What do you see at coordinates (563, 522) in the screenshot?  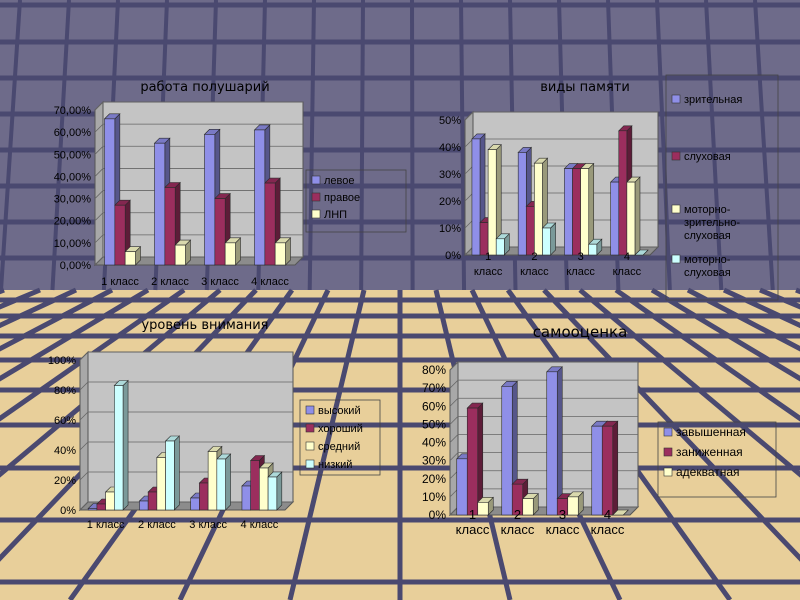 I see `x-tick-label: 3 класс` at bounding box center [563, 522].